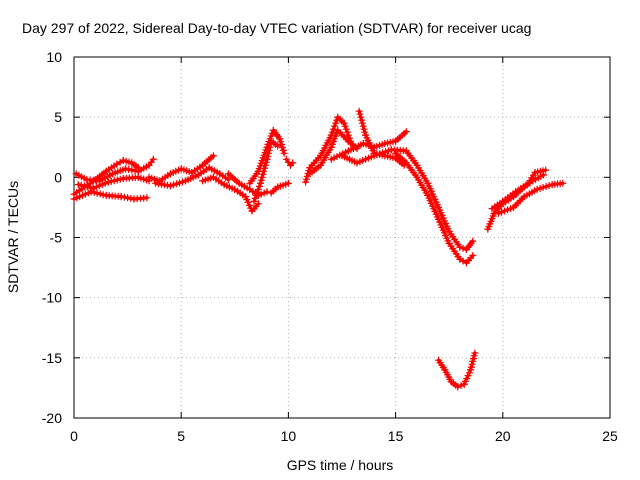  What do you see at coordinates (289, 436) in the screenshot?
I see `x-tick-label: 10` at bounding box center [289, 436].